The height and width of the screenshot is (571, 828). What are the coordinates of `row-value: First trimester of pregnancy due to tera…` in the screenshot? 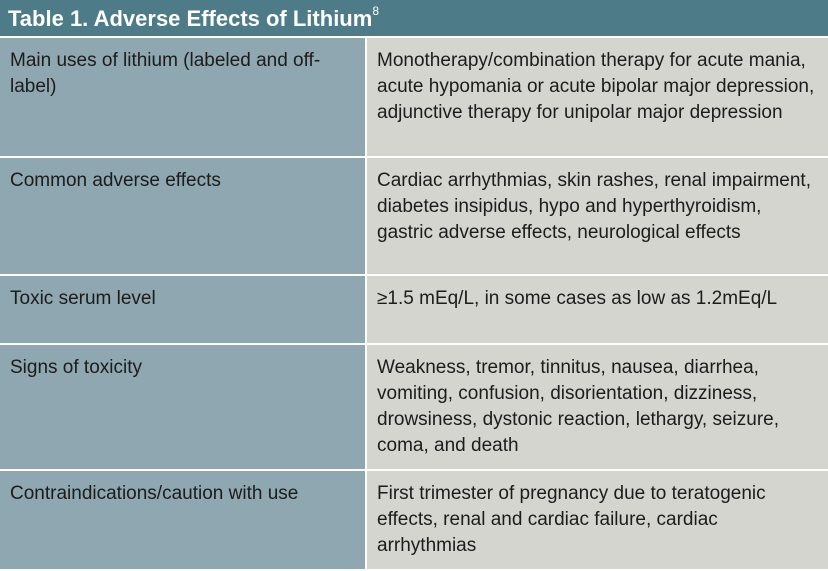 It's located at (597, 520).